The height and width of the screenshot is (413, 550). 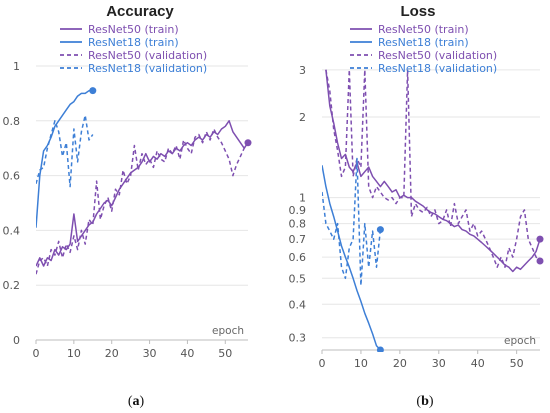 I want to click on chart-title: Accuracy, so click(x=140, y=11).